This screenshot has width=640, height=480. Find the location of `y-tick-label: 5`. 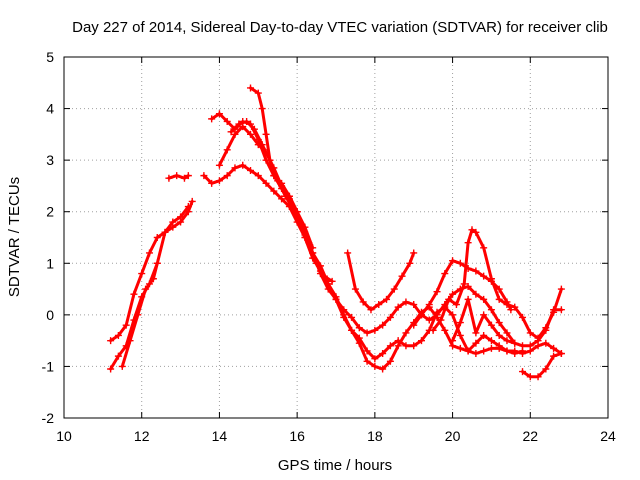

y-tick-label: 5 is located at coordinates (50, 57).